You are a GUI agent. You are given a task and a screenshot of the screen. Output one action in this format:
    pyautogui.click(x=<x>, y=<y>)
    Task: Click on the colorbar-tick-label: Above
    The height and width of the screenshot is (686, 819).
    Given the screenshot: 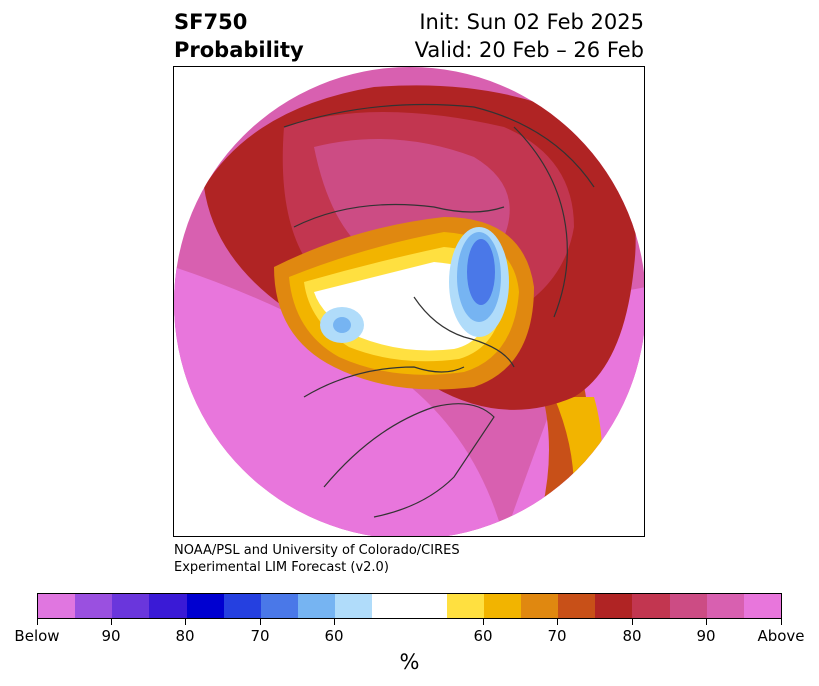 What is the action you would take?
    pyautogui.click(x=781, y=636)
    